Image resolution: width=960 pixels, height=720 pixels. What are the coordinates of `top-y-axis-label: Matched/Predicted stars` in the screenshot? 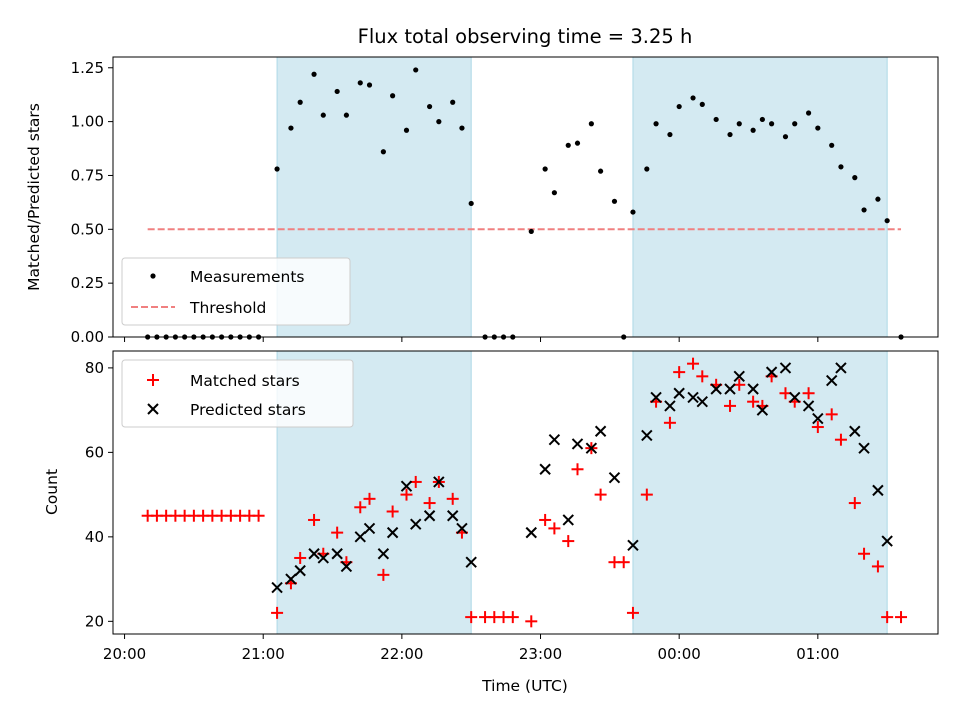 It's located at (34, 197).